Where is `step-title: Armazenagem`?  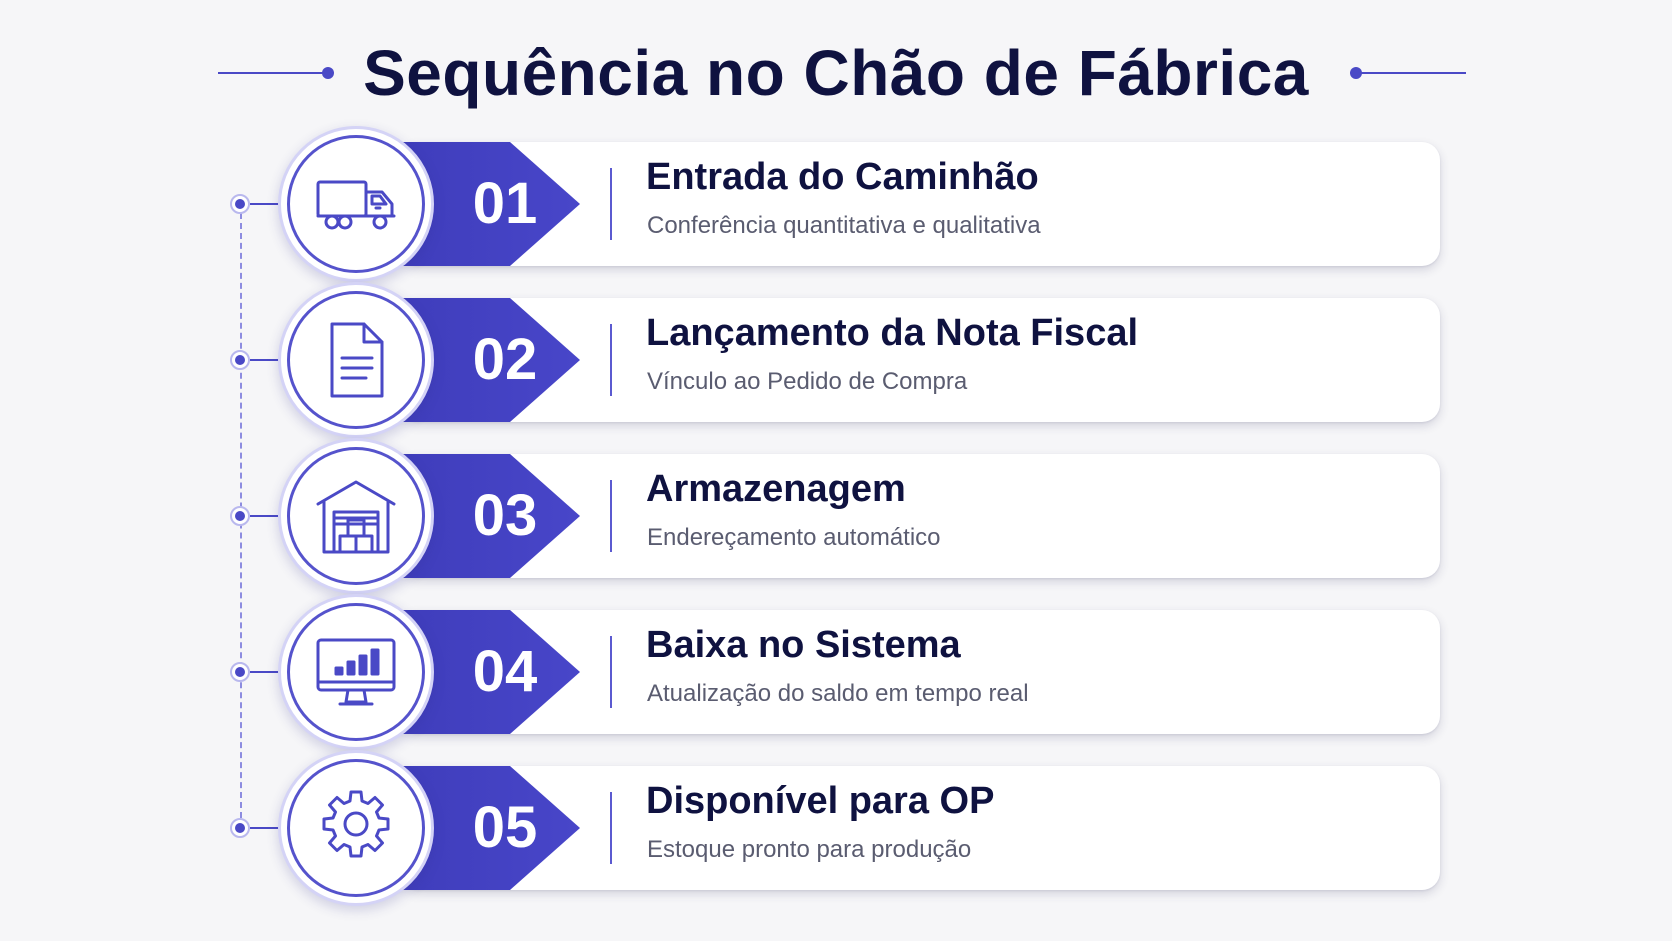
step-title: Armazenagem is located at coordinates (776, 489).